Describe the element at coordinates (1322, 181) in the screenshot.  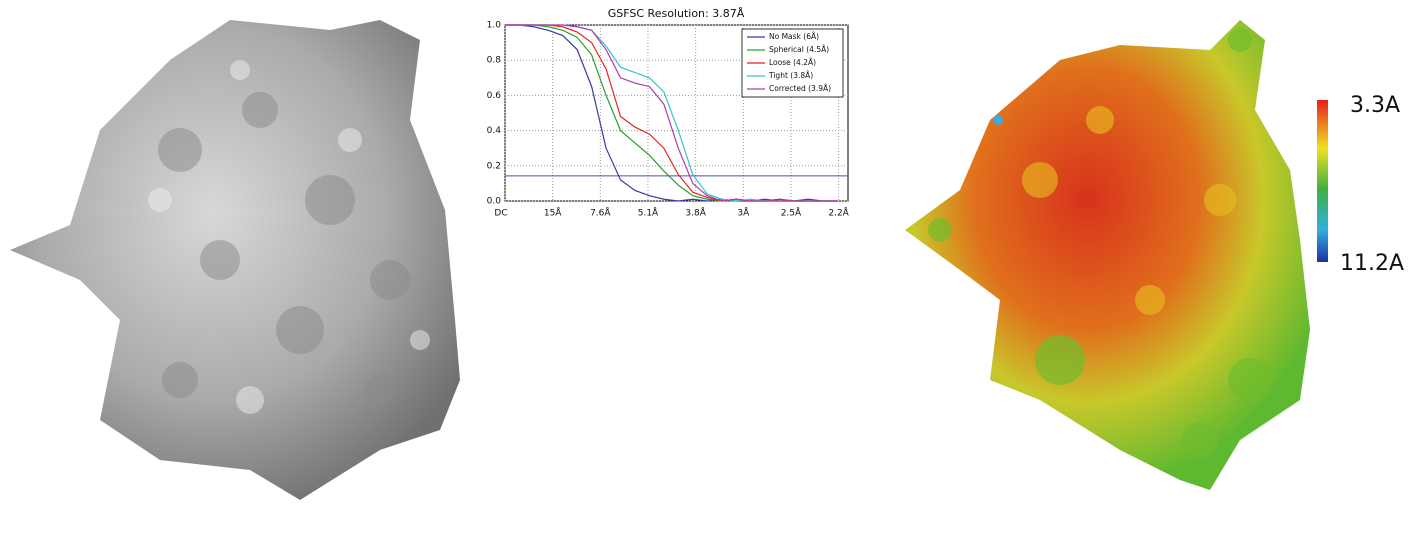
I see `colorbar` at that location.